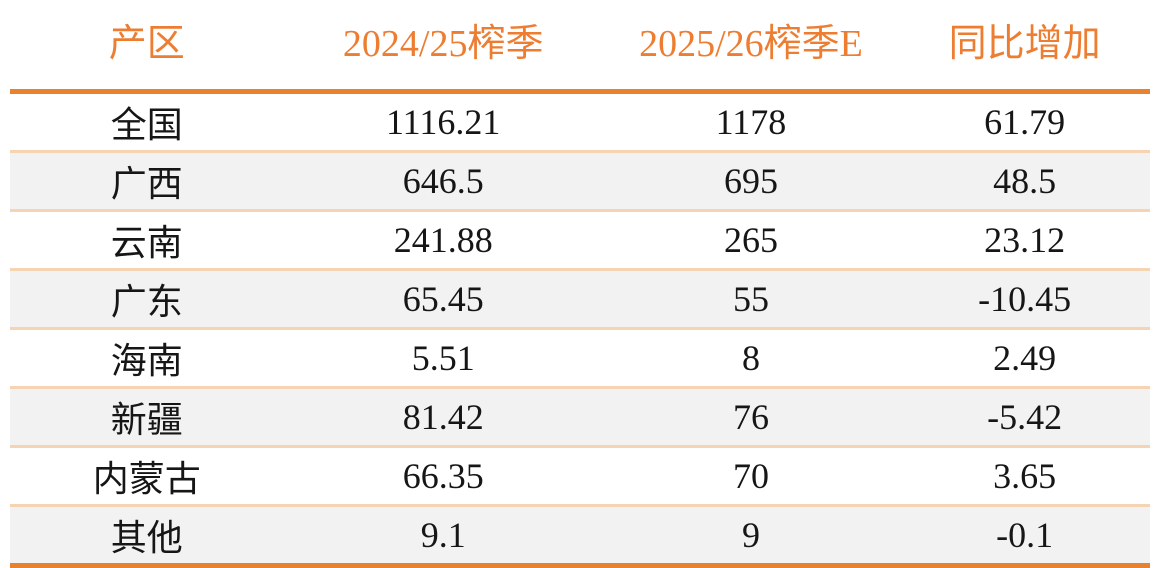 This screenshot has height=568, width=1160. I want to click on yoy-increase-cell: 48.5, so click(1024, 180).